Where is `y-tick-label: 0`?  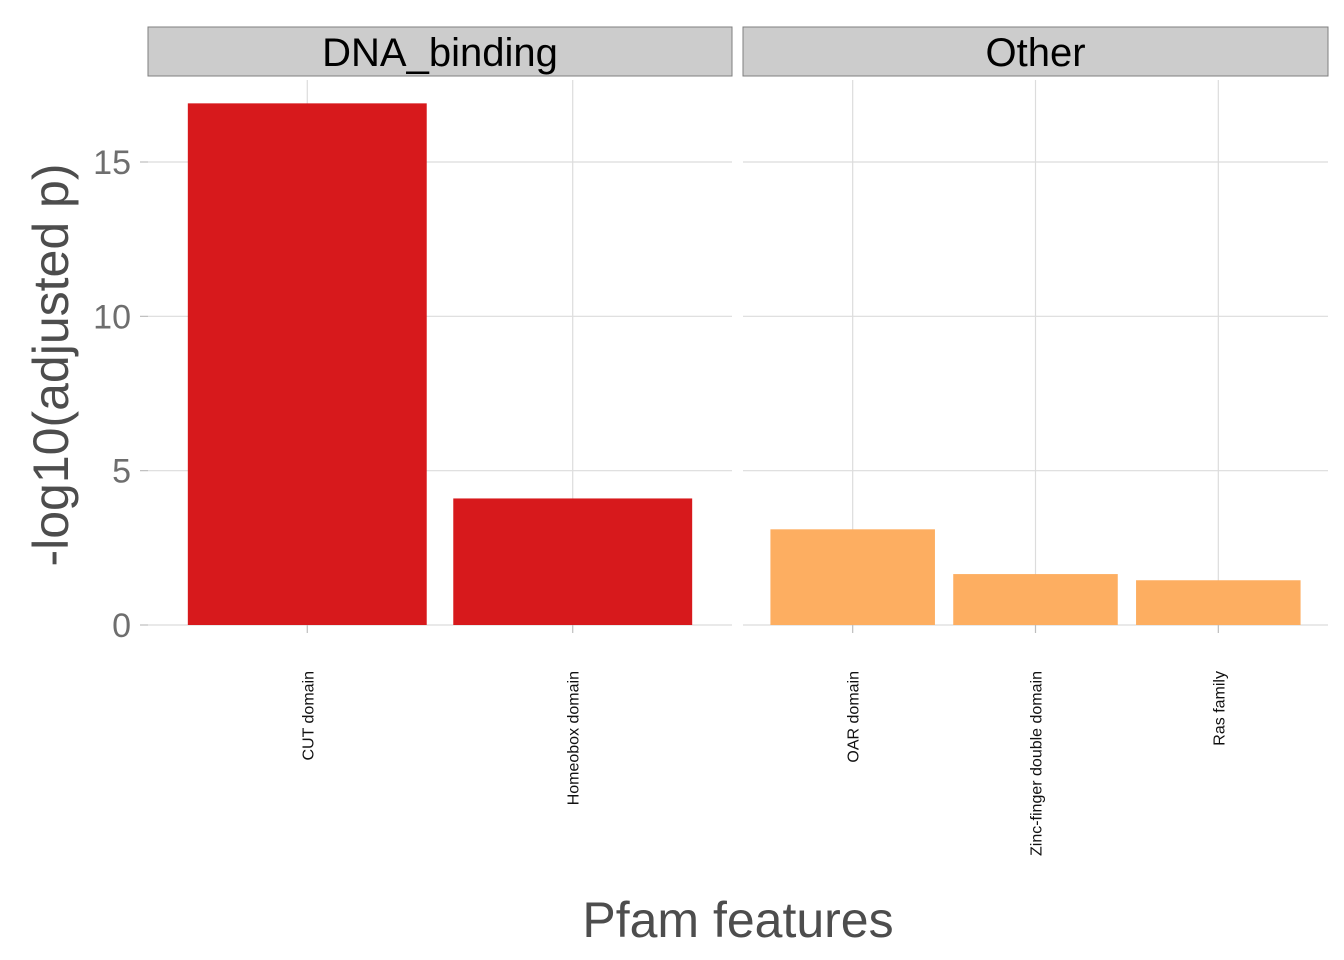 y-tick-label: 0 is located at coordinates (121, 626).